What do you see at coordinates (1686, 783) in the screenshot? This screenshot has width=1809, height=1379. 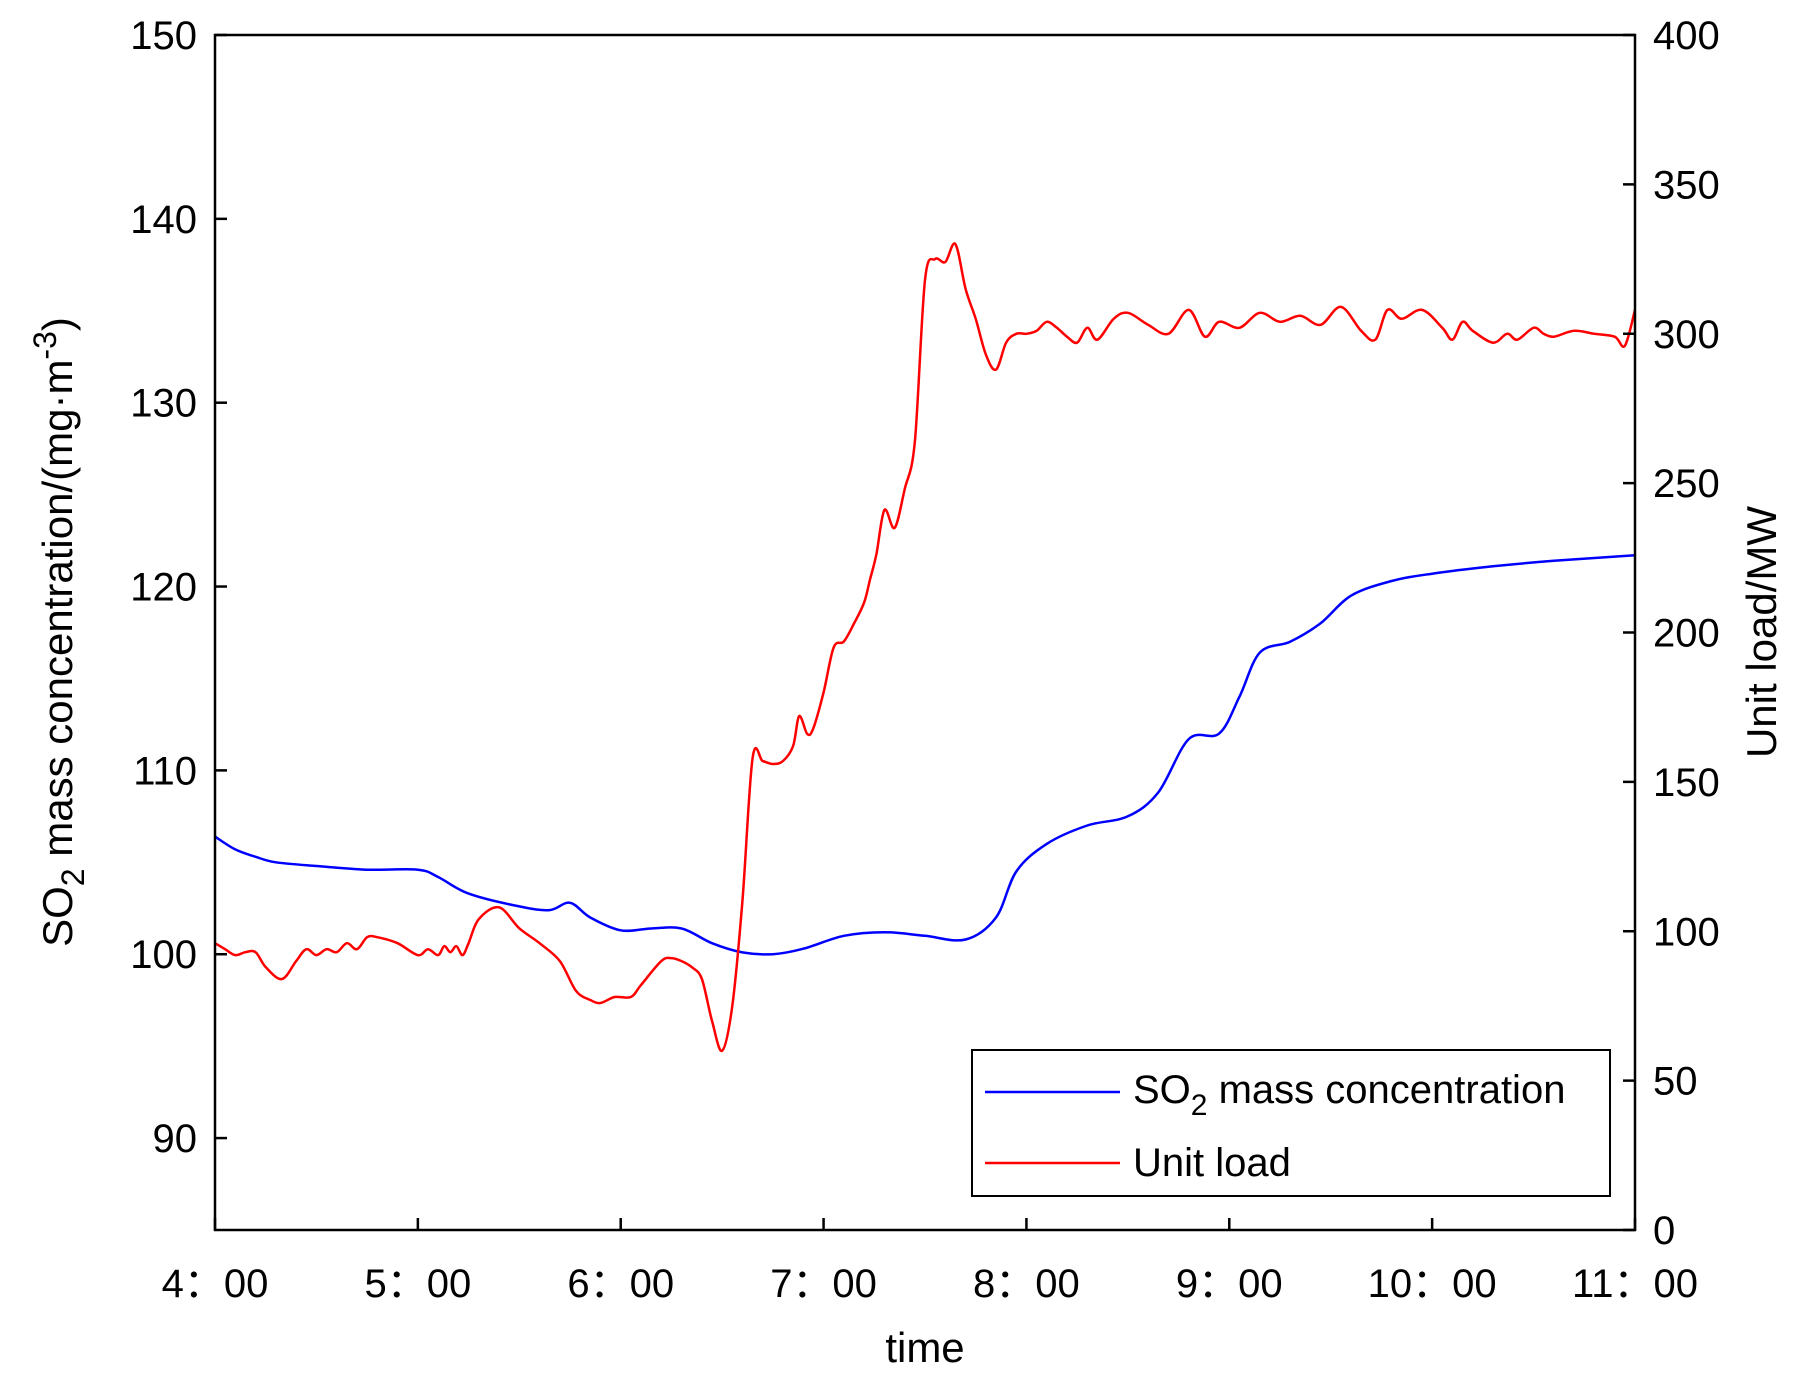 I see `right-y-tick-label: 150` at bounding box center [1686, 783].